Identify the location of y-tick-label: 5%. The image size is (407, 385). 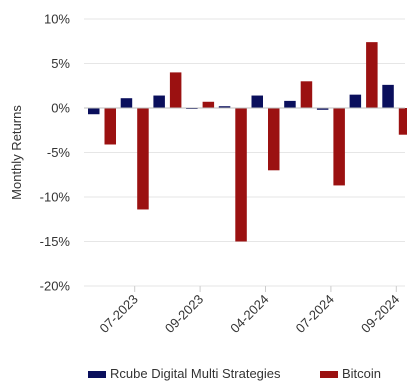
(60, 63).